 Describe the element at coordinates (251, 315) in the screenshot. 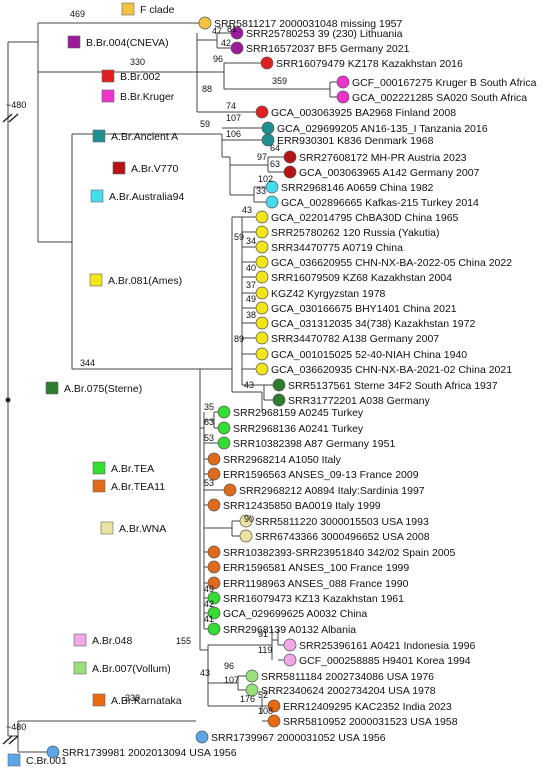

I see `support-value: 38` at that location.